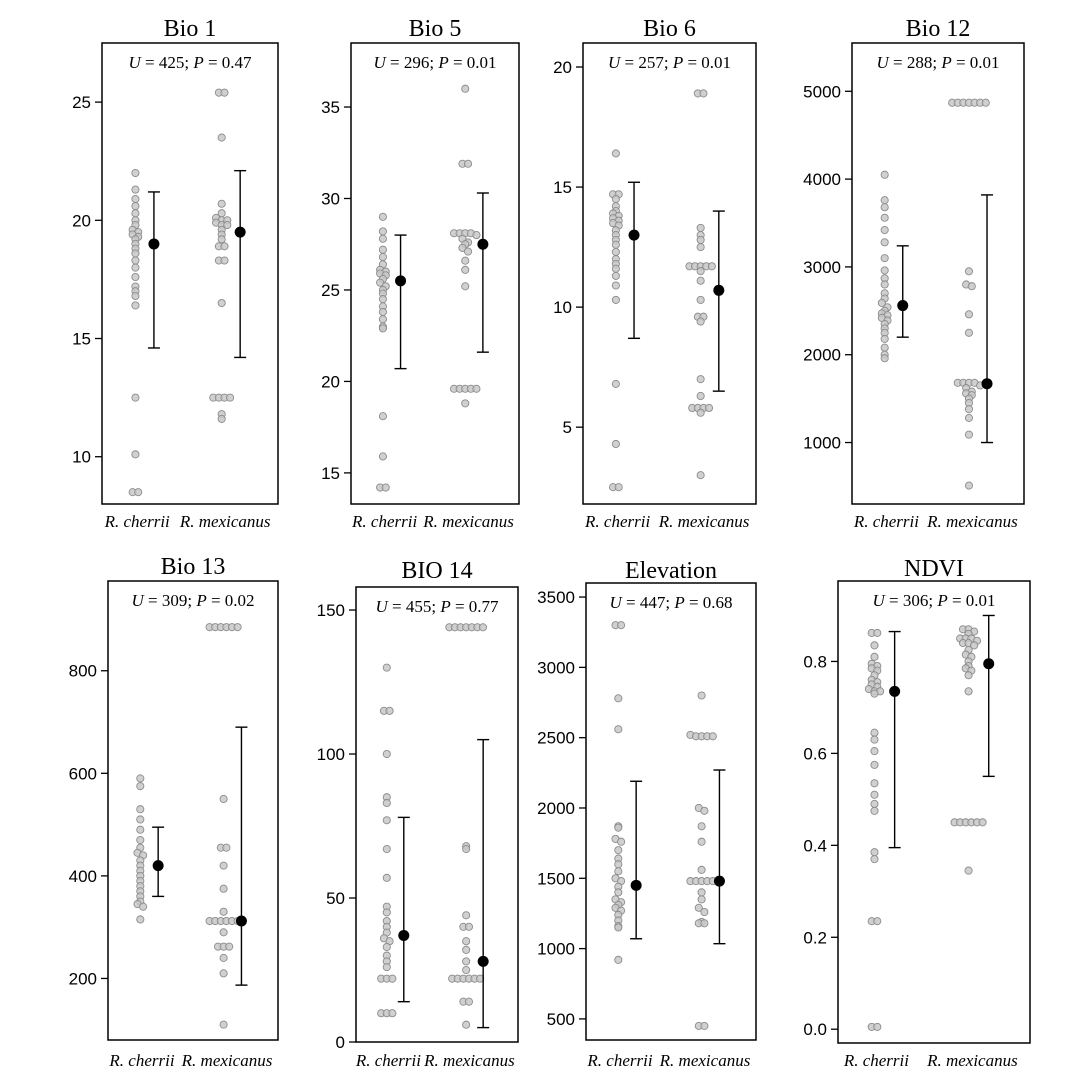 The image size is (1068, 1092). What do you see at coordinates (434, 62) in the screenshot?
I see `stat-annotation: U = 296; P = 0.01` at bounding box center [434, 62].